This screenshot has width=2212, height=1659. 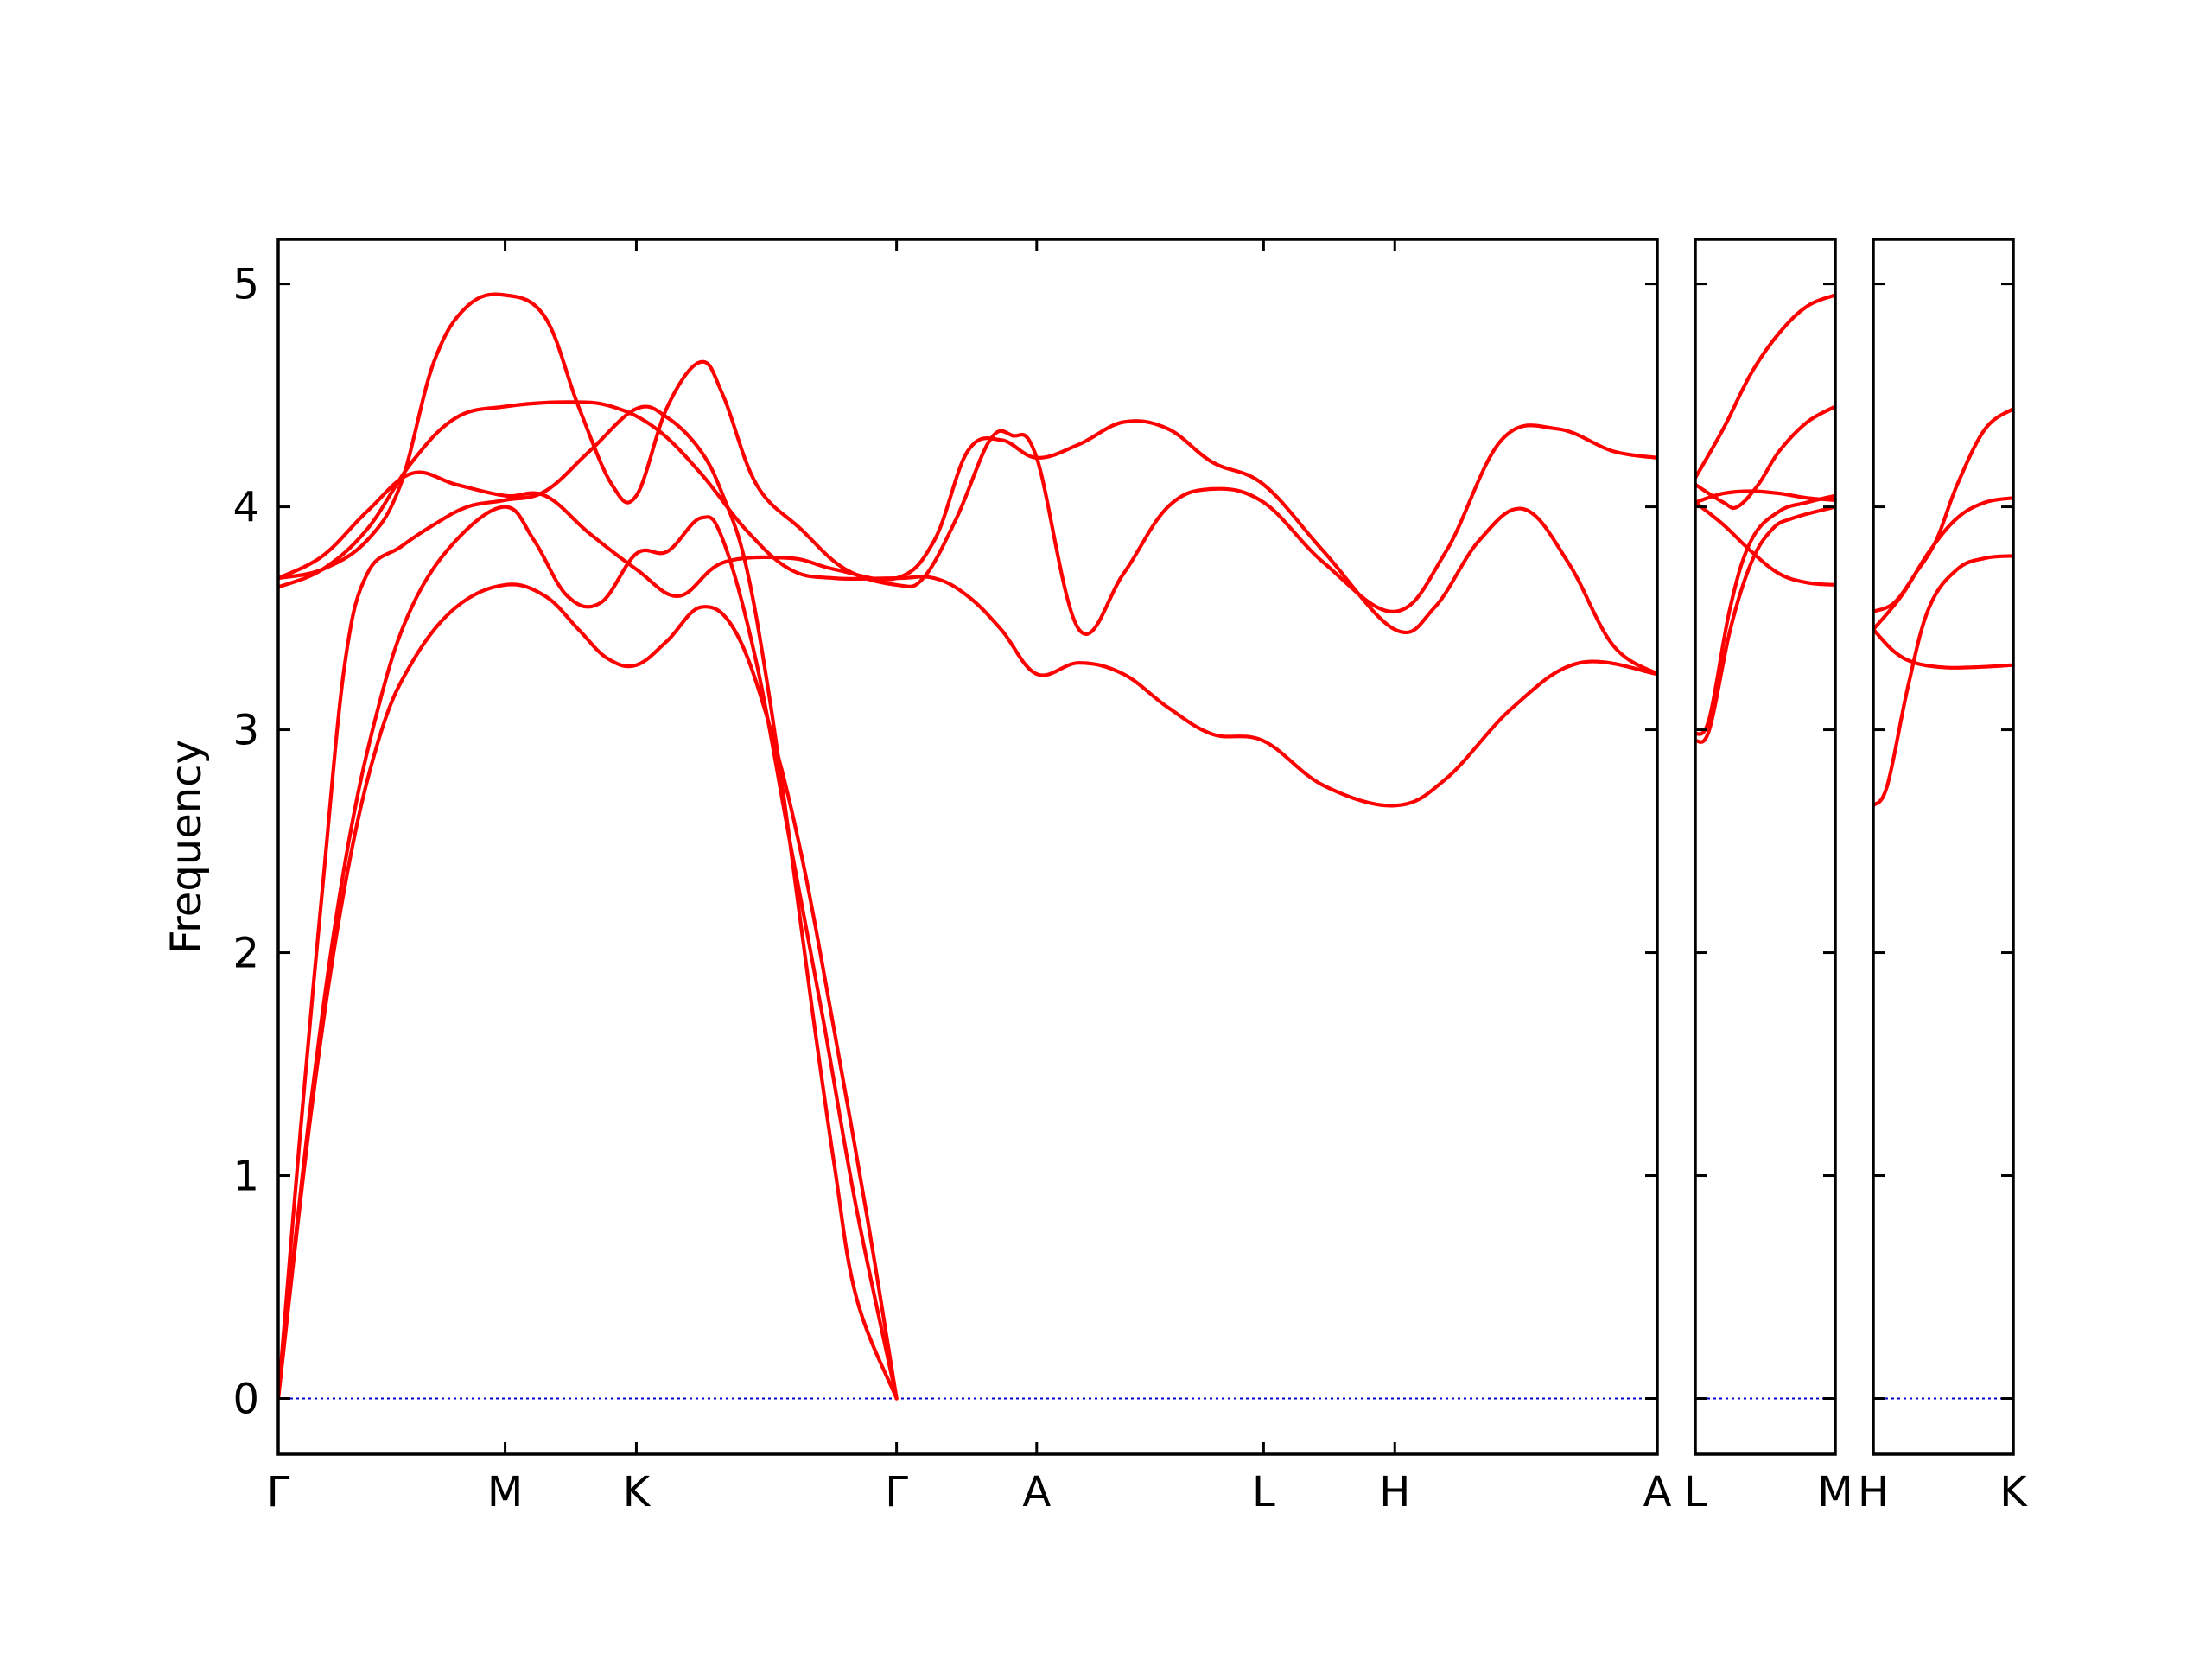 What do you see at coordinates (245, 285) in the screenshot?
I see `y-tick-label: 5` at bounding box center [245, 285].